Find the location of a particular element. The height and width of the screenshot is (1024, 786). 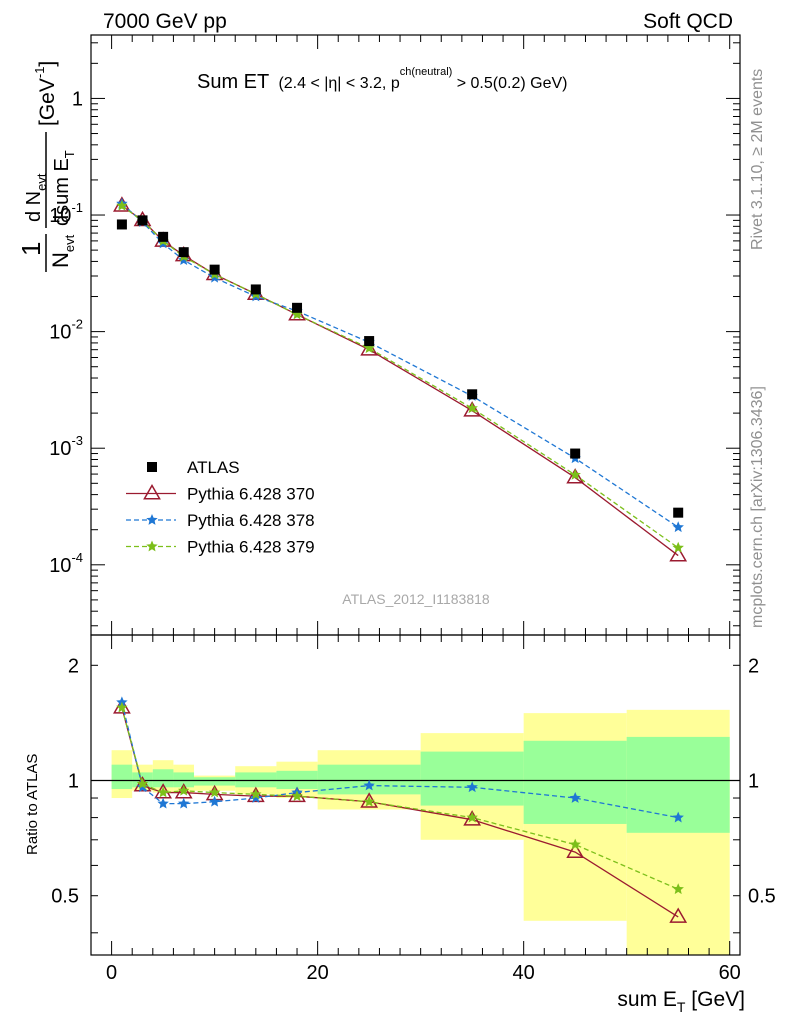

ratio-ytick-label-left-0: 0.5 is located at coordinates (65, 897).